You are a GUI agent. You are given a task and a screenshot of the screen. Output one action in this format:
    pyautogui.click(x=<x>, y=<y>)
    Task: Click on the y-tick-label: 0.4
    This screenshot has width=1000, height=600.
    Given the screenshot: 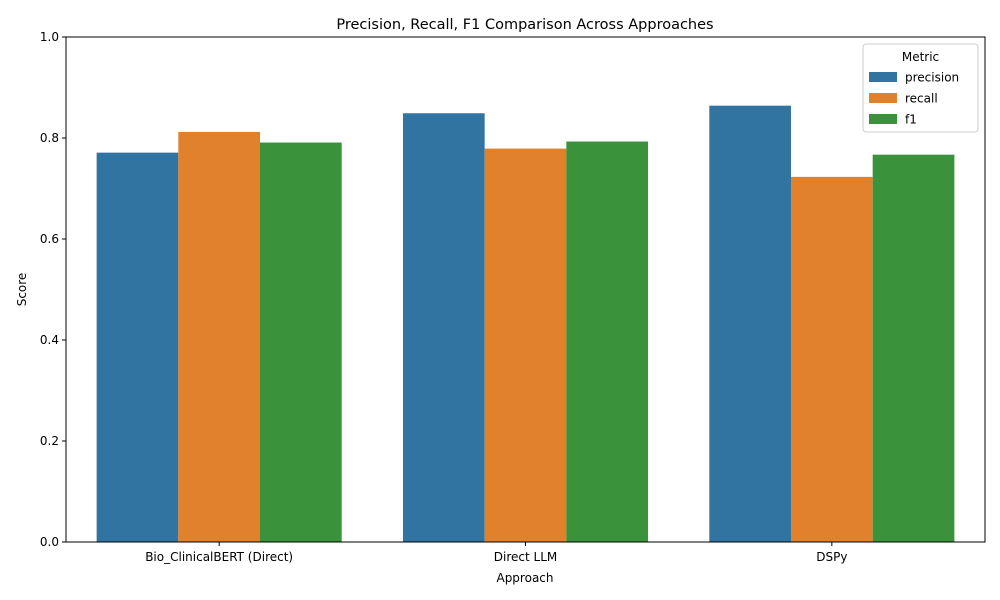 What is the action you would take?
    pyautogui.click(x=49, y=340)
    